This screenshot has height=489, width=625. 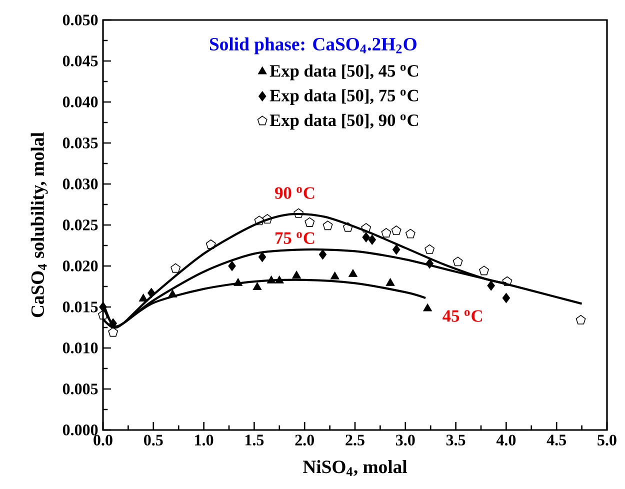 What do you see at coordinates (607, 440) in the screenshot?
I see `x-tick-label: 5.0` at bounding box center [607, 440].